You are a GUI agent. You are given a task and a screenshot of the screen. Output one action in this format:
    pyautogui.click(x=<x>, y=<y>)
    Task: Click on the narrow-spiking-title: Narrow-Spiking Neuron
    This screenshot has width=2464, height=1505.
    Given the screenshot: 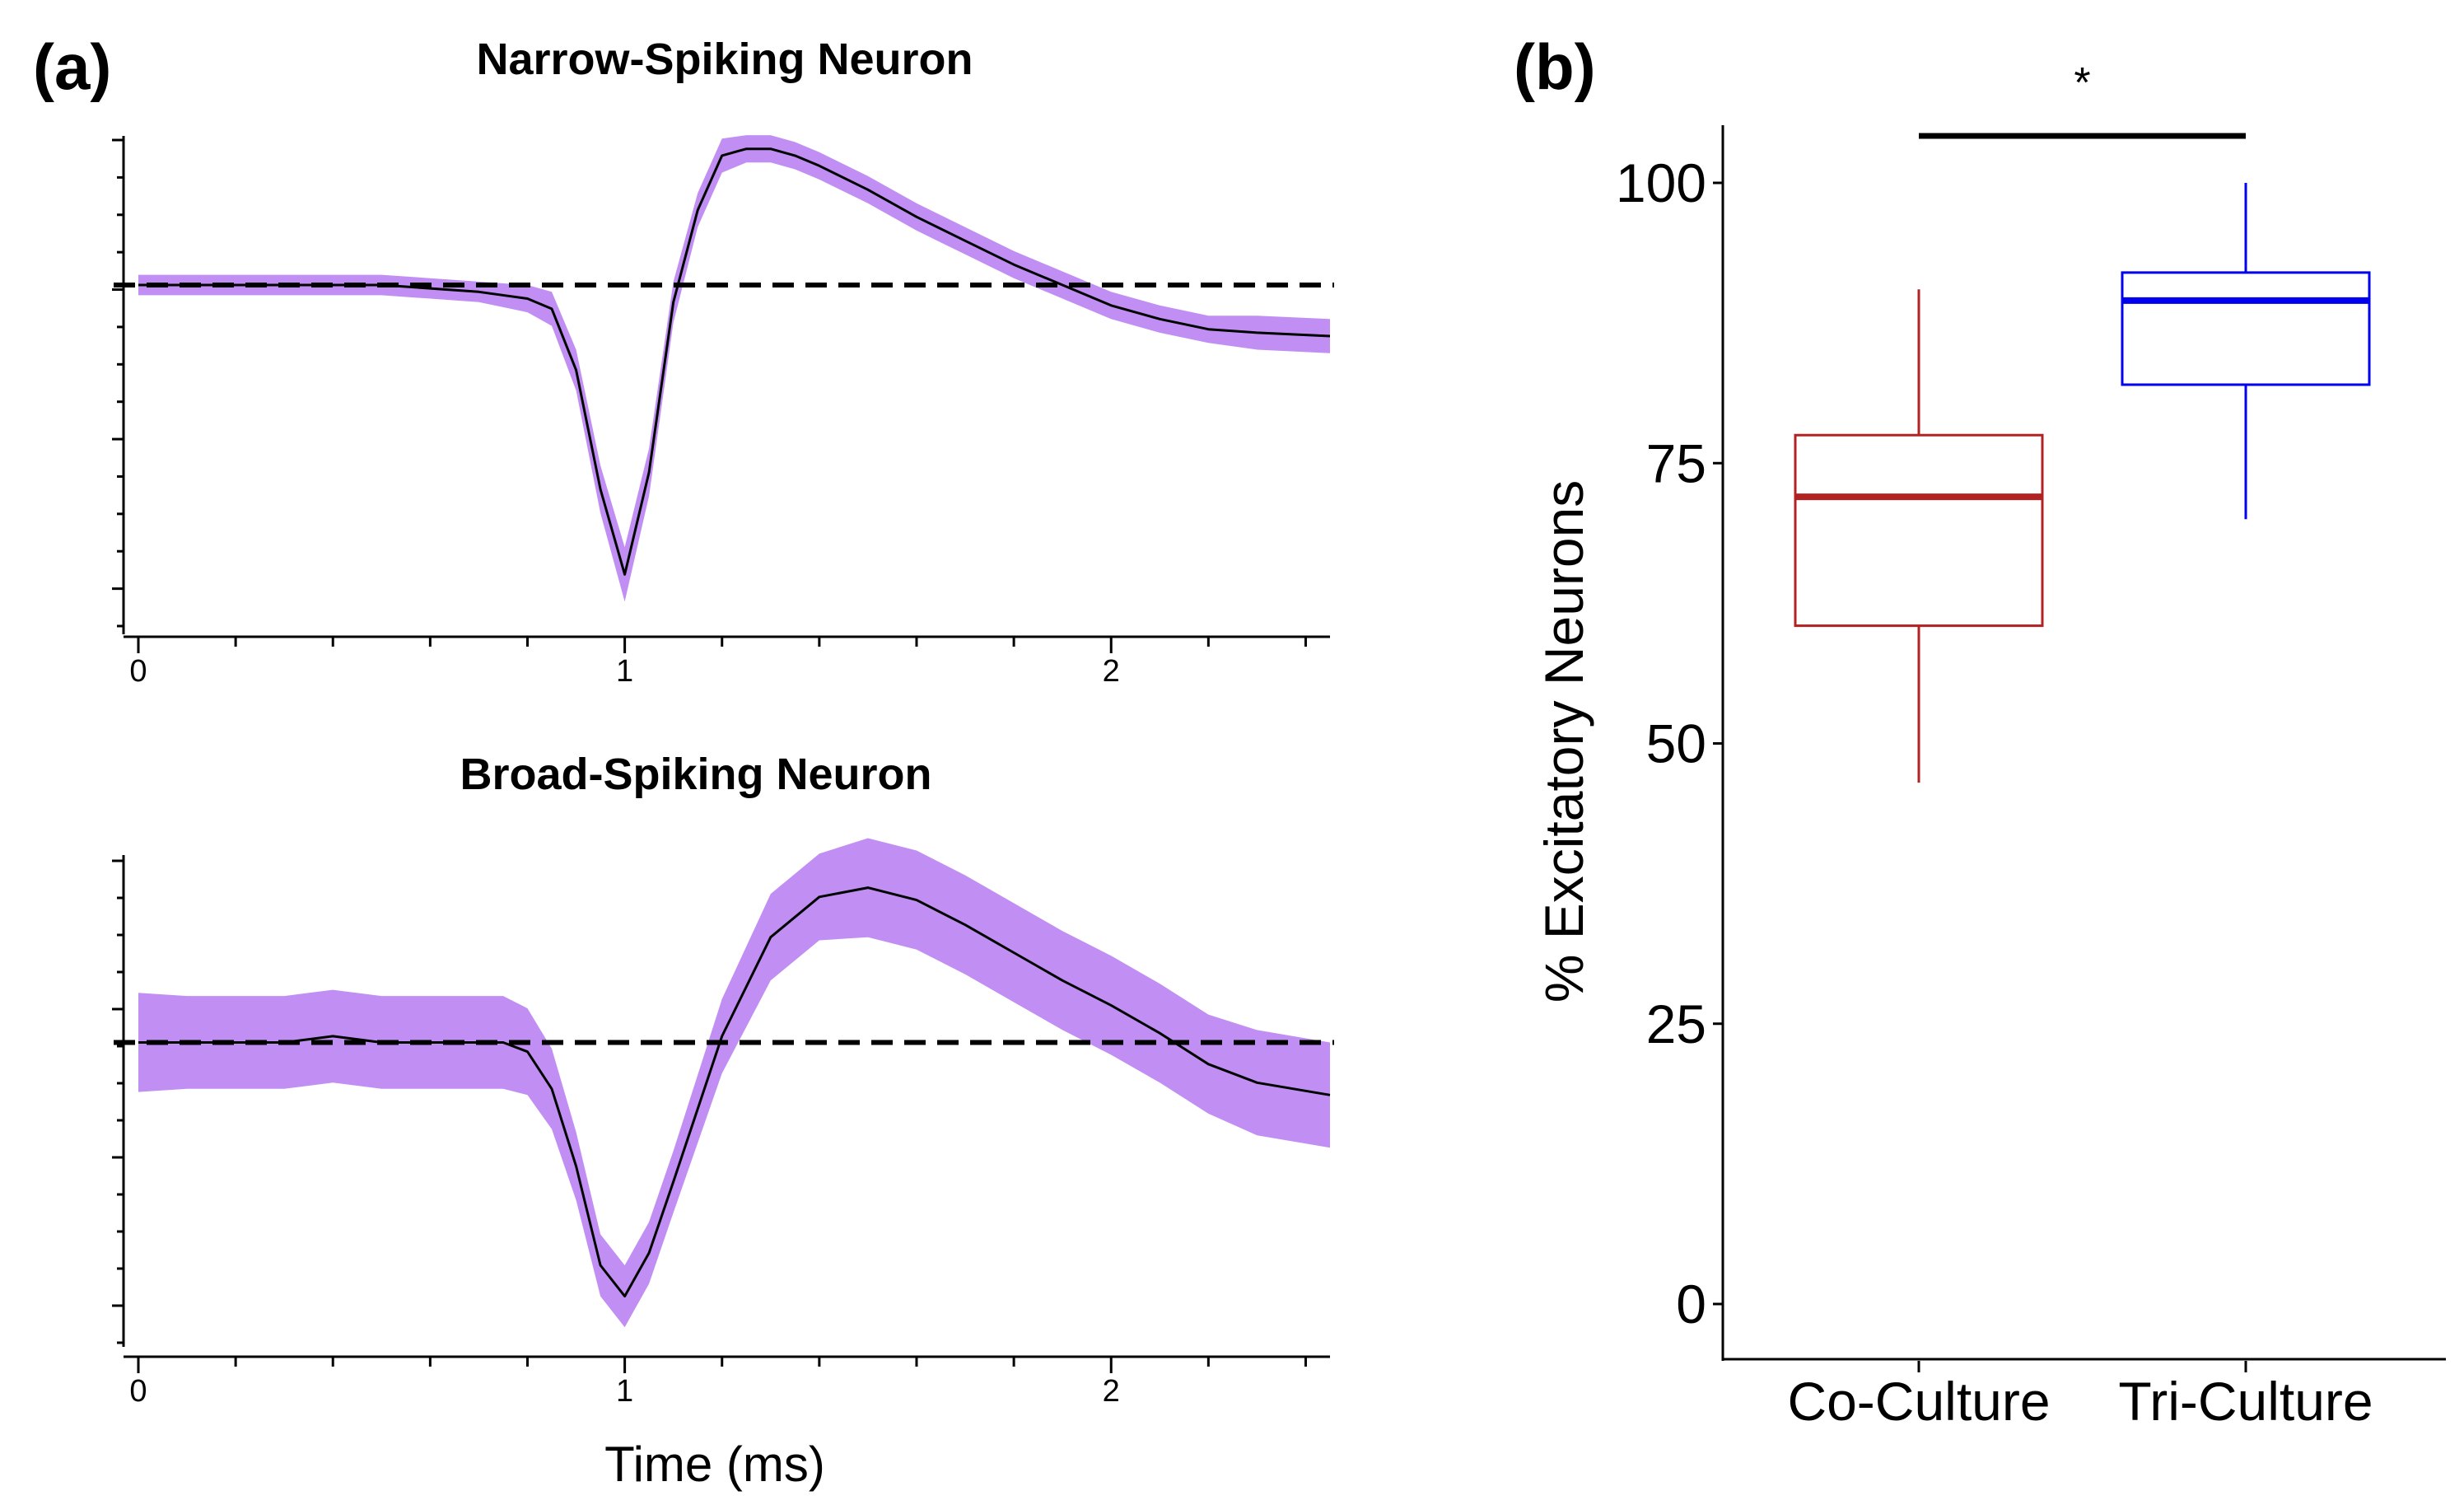 What is the action you would take?
    pyautogui.click(x=724, y=59)
    